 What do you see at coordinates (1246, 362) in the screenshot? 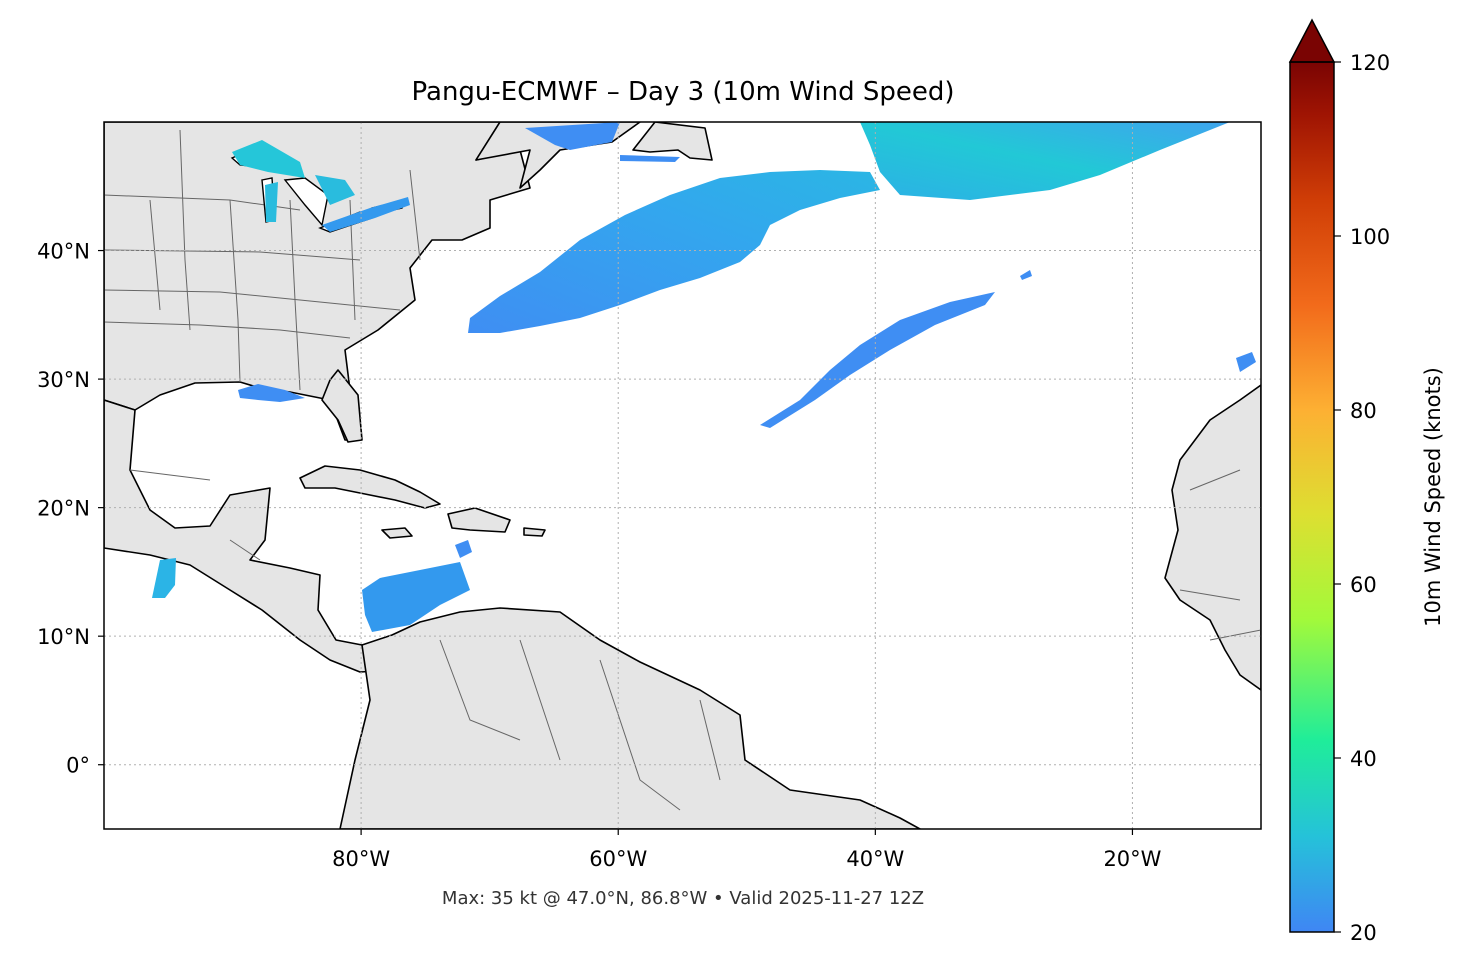
I see `canary-patch` at bounding box center [1246, 362].